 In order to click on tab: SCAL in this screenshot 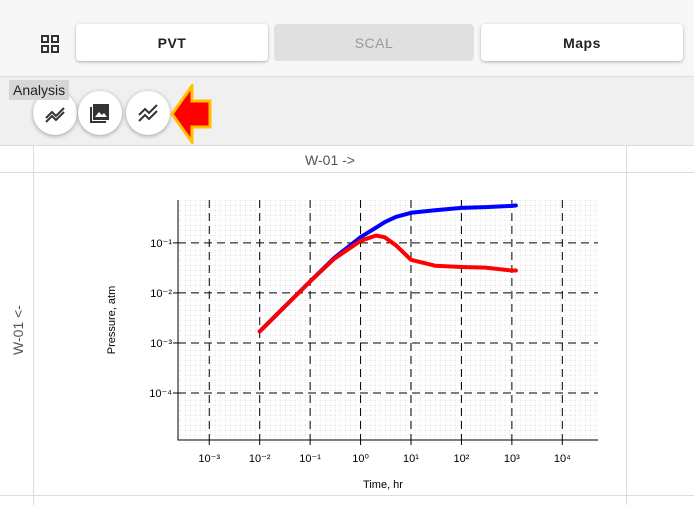, I will do `click(374, 42)`.